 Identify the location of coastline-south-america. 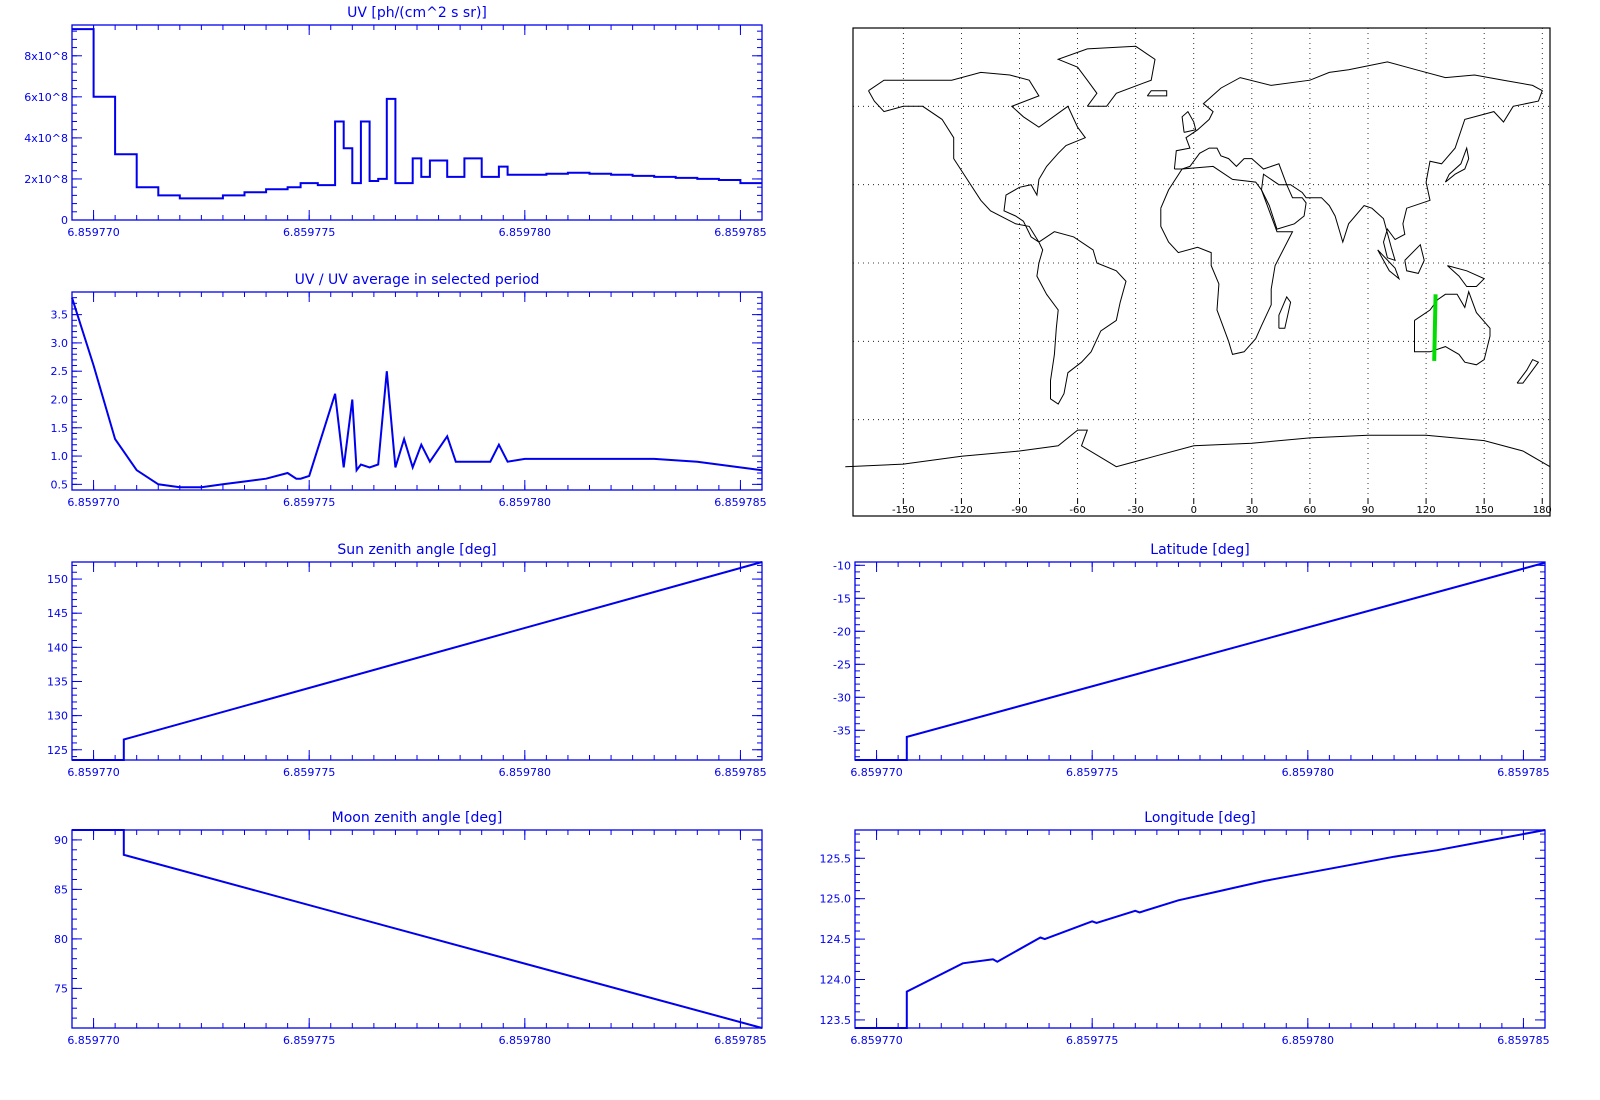
(1081, 318).